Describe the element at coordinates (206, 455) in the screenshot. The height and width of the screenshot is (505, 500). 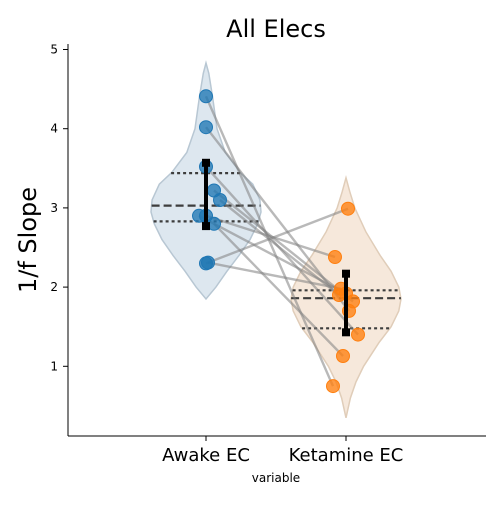
I see `x-tick-label: Awake EC` at that location.